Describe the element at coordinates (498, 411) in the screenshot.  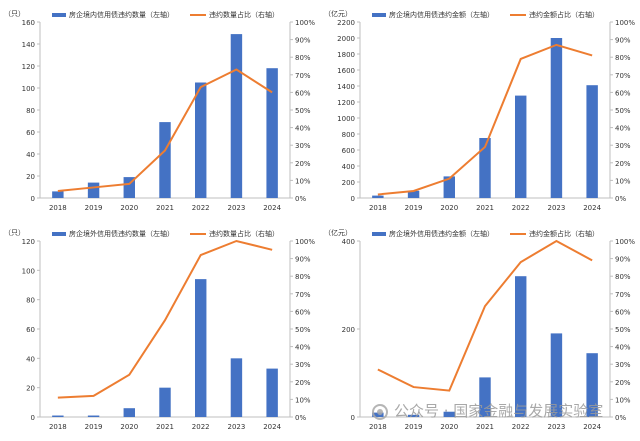
I see `watermark-text: 公众号 · 国家金融与发展实验室` at that location.